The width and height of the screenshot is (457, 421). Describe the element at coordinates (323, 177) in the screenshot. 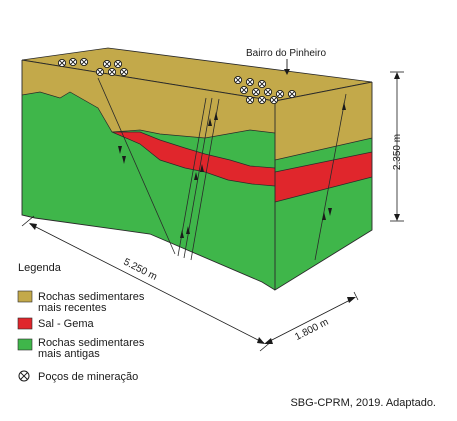

I see `right-salt-layer` at that location.